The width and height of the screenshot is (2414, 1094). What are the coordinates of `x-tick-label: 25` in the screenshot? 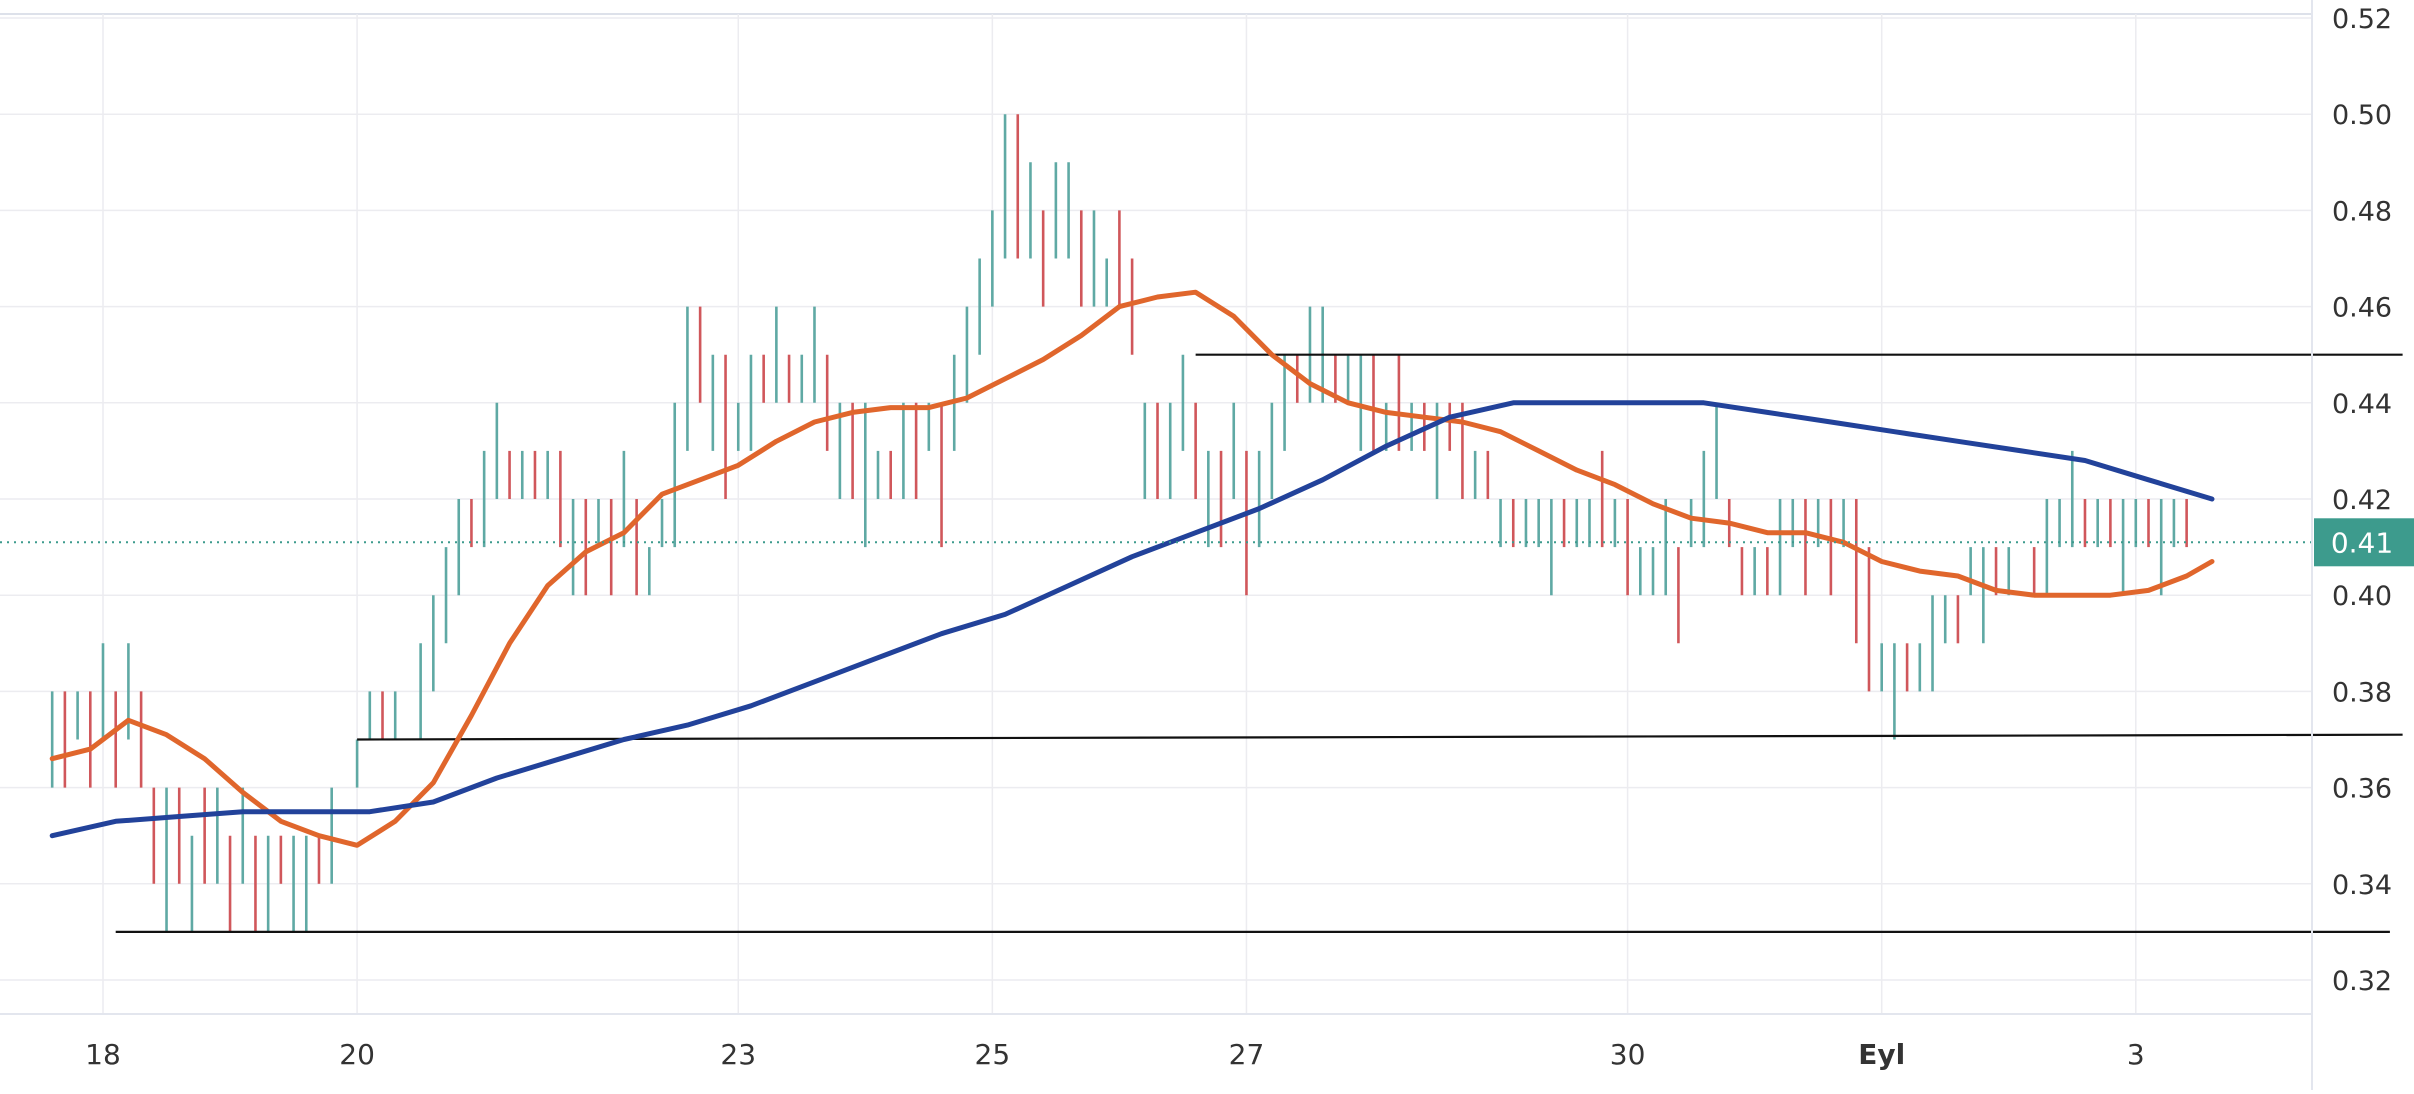 It's located at (993, 1054).